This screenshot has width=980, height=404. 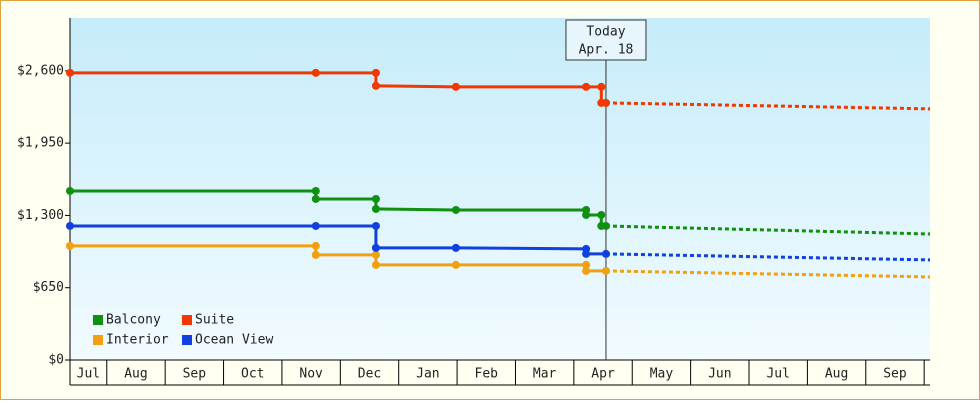 I want to click on x-tick-label: Nov, so click(x=311, y=374).